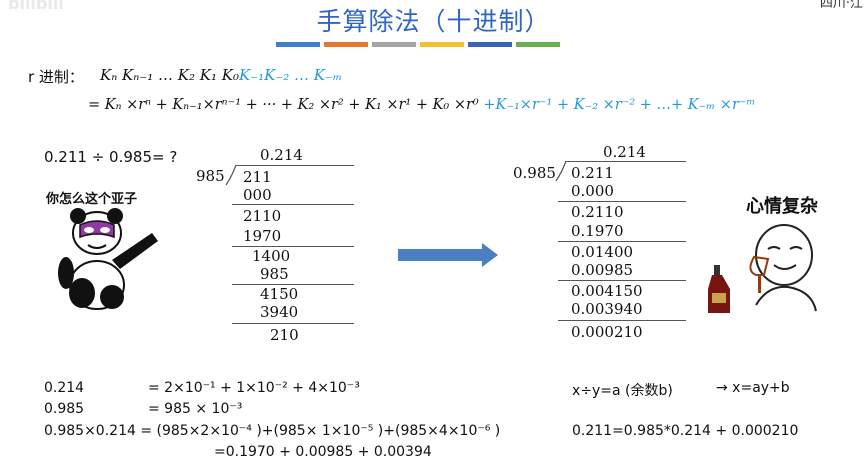  What do you see at coordinates (291, 75) in the screenshot?
I see `formula-line1-blue: K₋₁K₋₂ … K₋ₘ` at bounding box center [291, 75].